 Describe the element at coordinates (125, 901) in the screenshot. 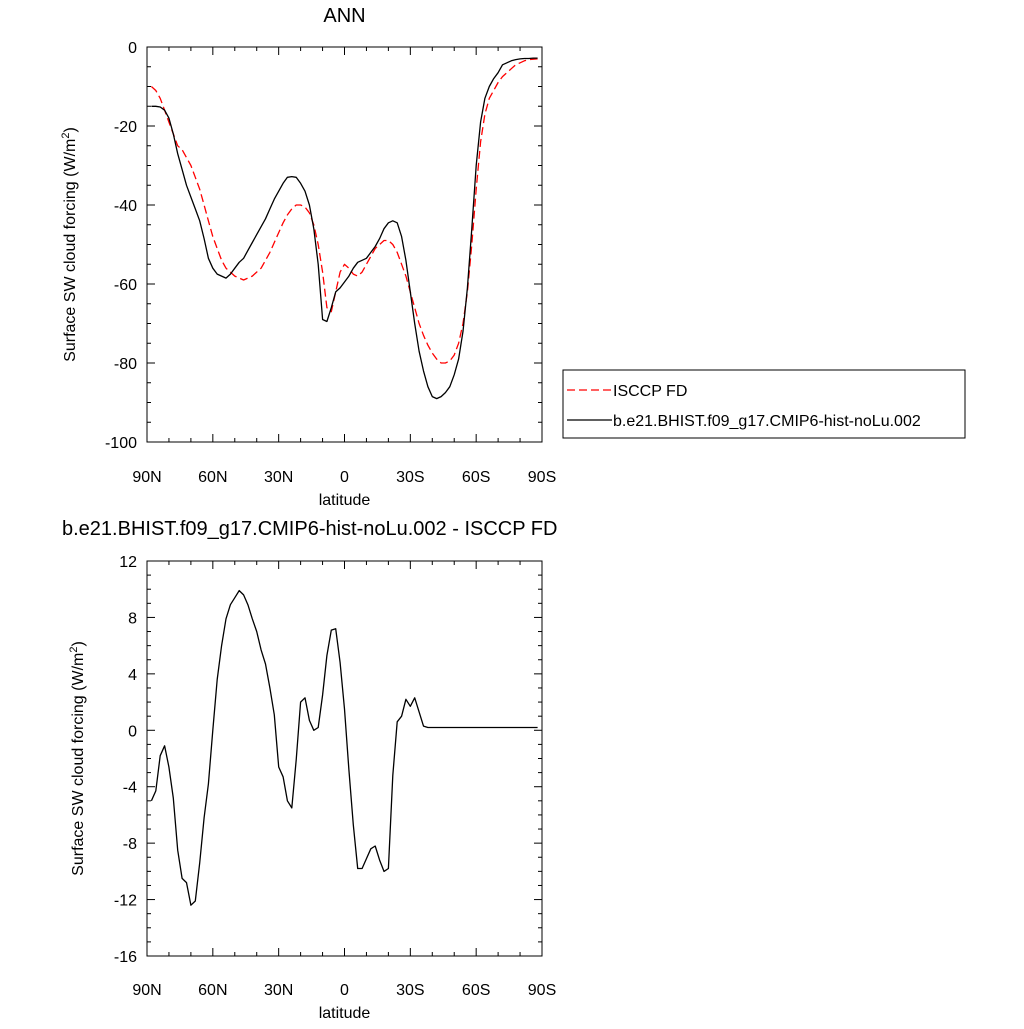

I see `y-tick-label: -12` at that location.